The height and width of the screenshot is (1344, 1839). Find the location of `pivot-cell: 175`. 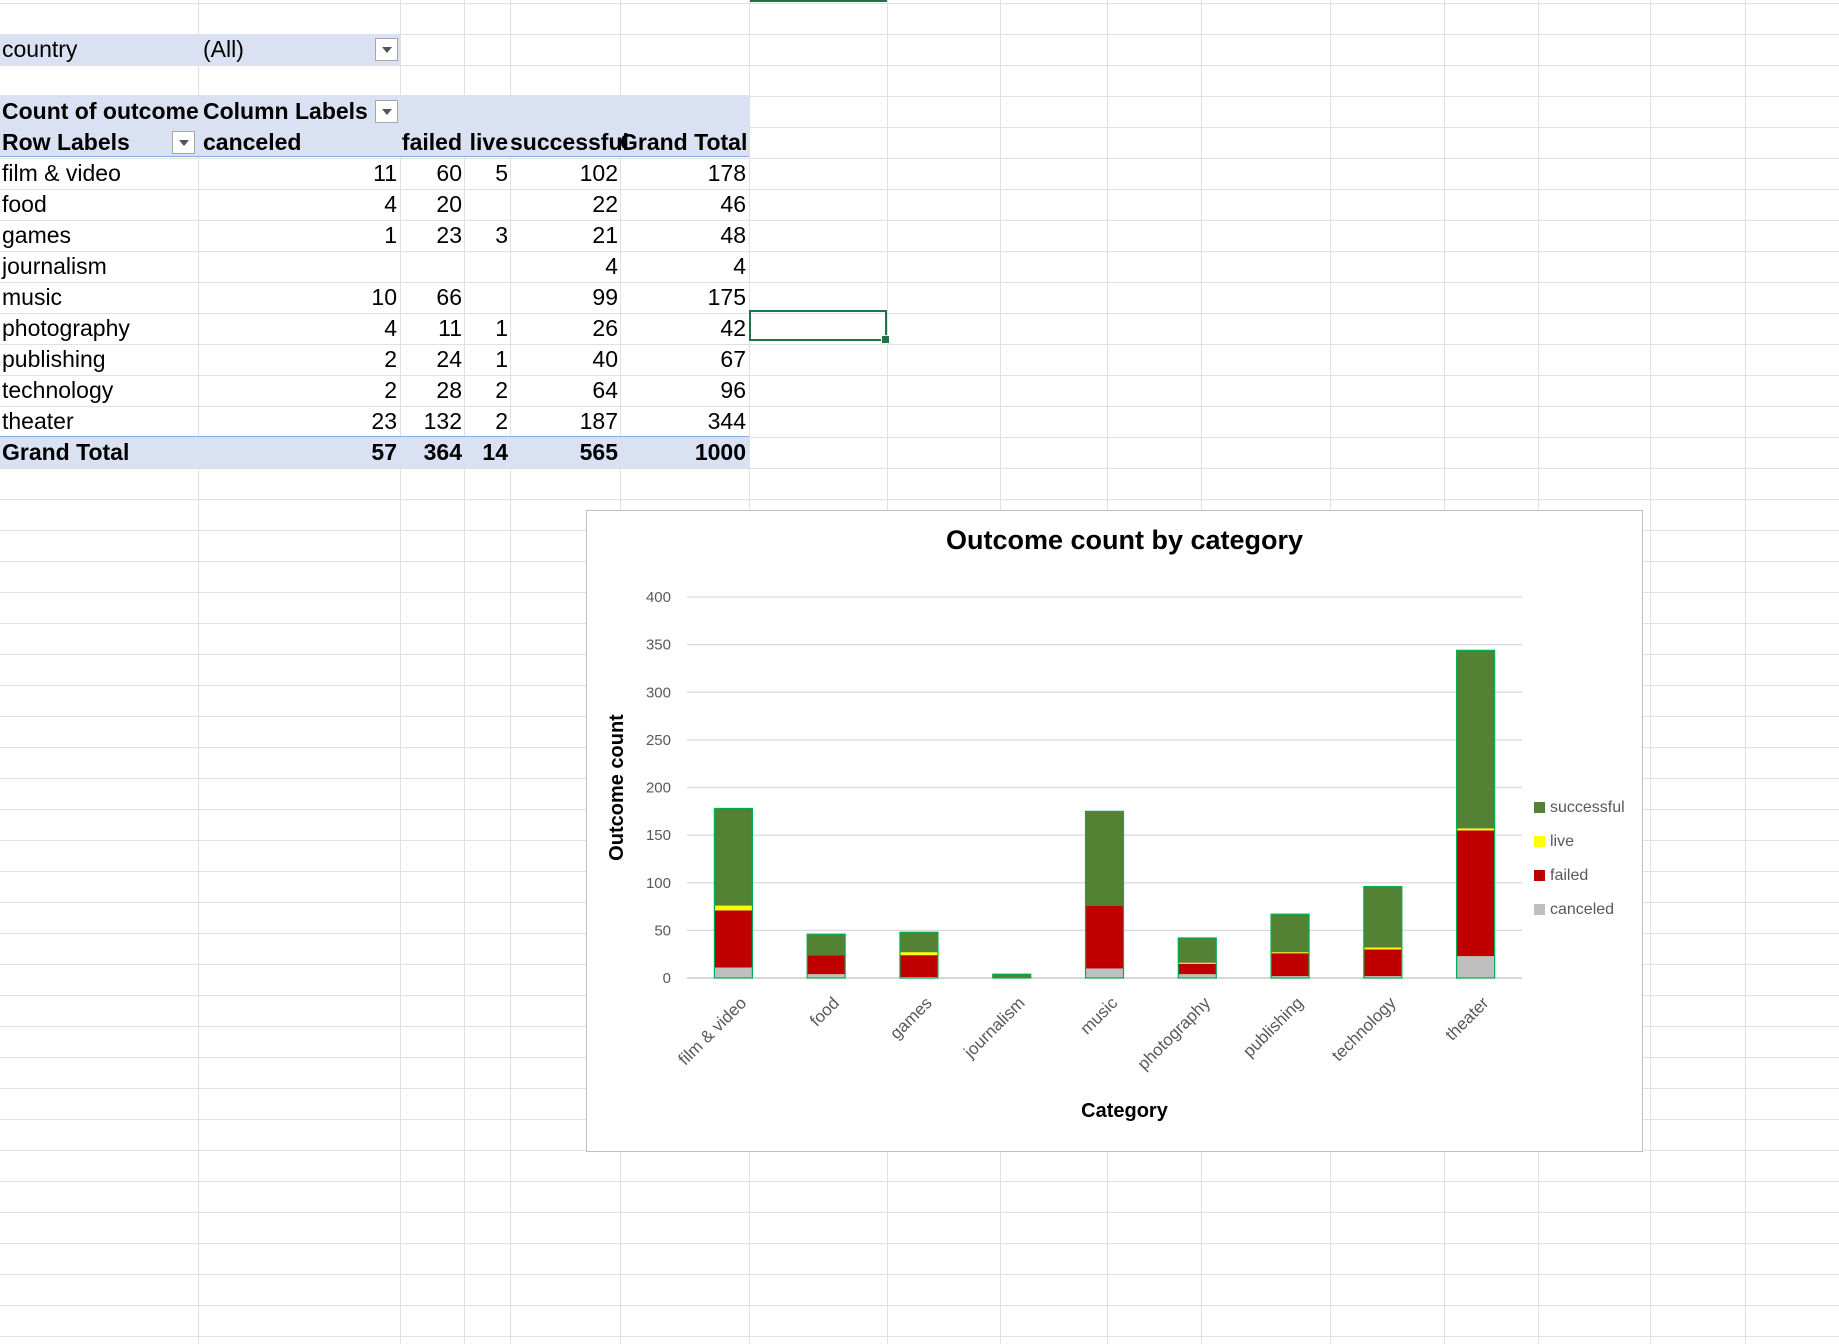

pivot-cell: 175 is located at coordinates (726, 297).